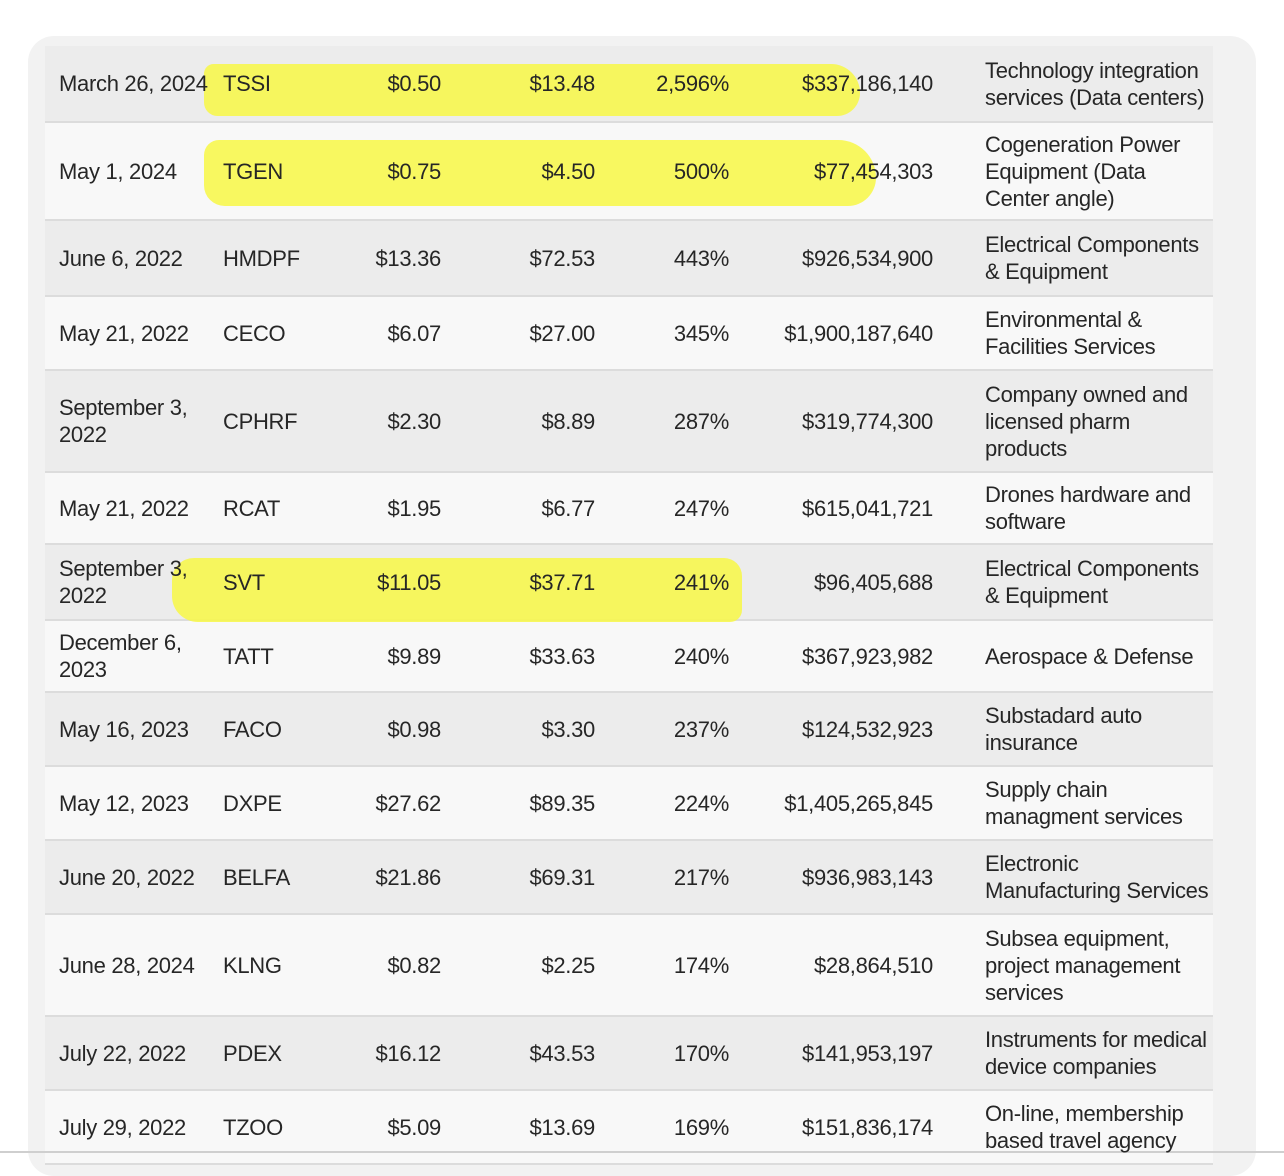 Image resolution: width=1284 pixels, height=1176 pixels. Describe the element at coordinates (562, 1053) in the screenshot. I see `high-price-cell: $43.53` at that location.